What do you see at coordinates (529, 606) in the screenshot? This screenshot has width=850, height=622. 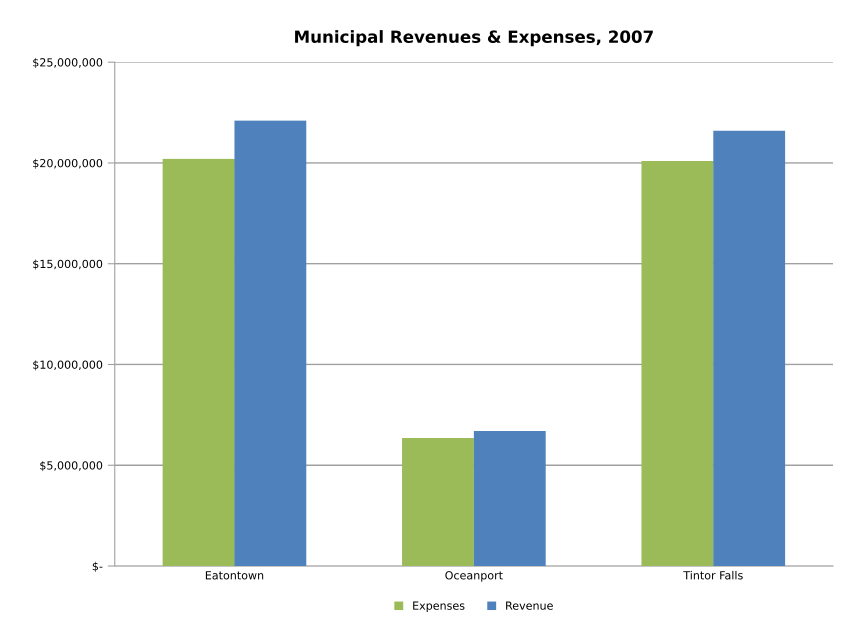 I see `legend-label: Revenue` at bounding box center [529, 606].